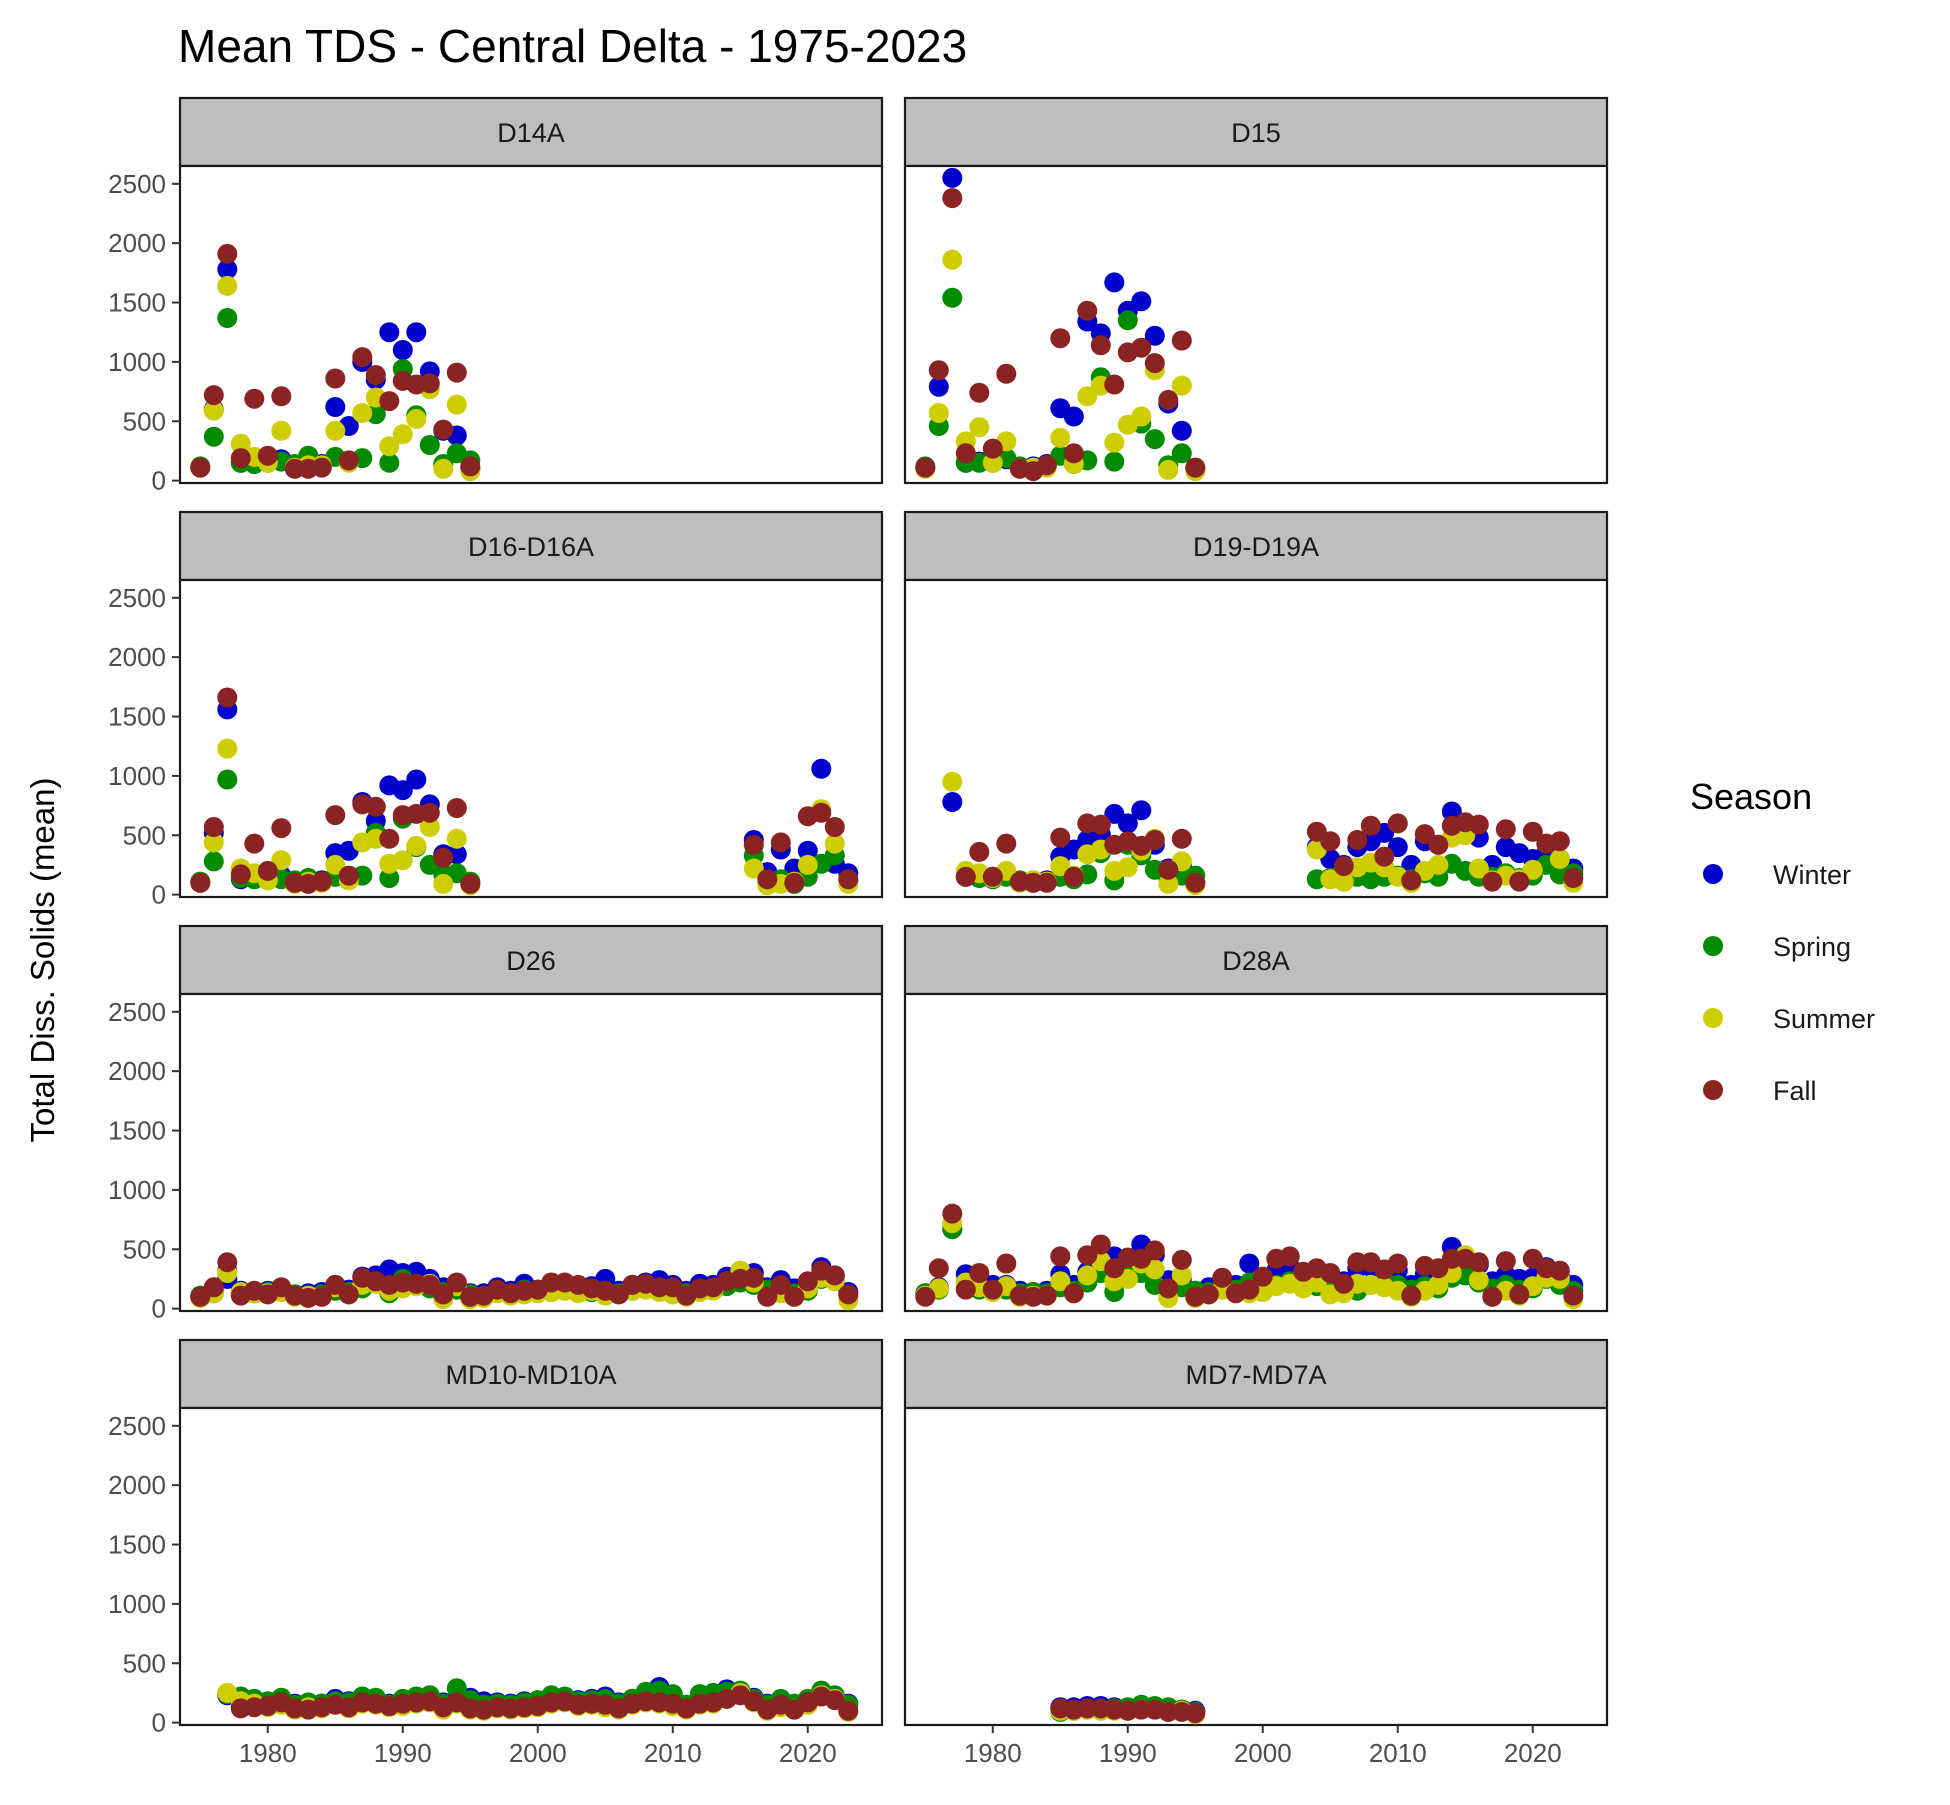  Describe the element at coordinates (531, 133) in the screenshot. I see `panel-strip-label: D14A` at that location.